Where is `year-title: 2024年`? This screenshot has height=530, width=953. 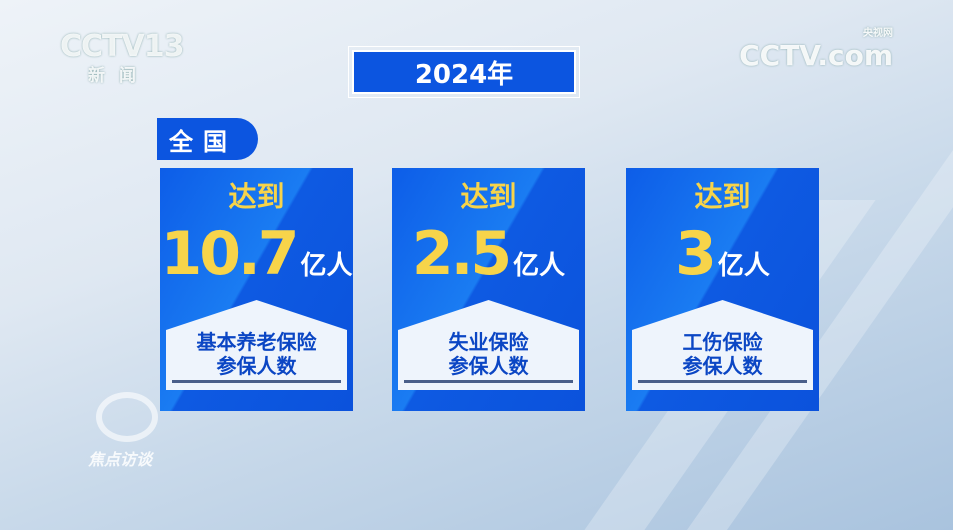 year-title: 2024年 is located at coordinates (464, 72).